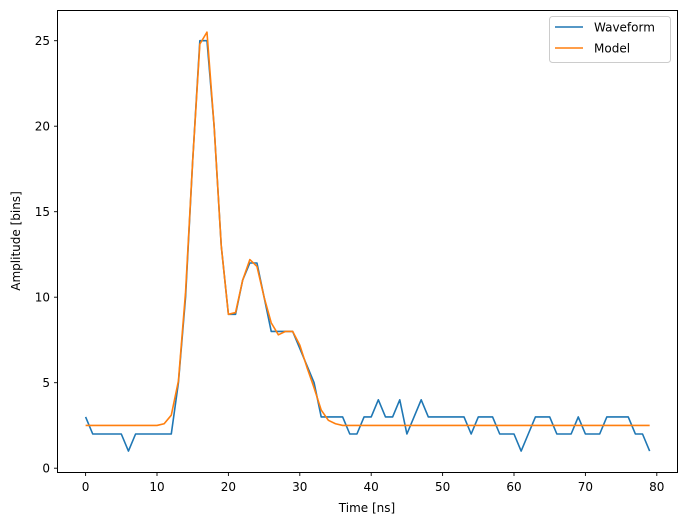  Describe the element at coordinates (299, 487) in the screenshot. I see `x-tick-label: 30` at that location.